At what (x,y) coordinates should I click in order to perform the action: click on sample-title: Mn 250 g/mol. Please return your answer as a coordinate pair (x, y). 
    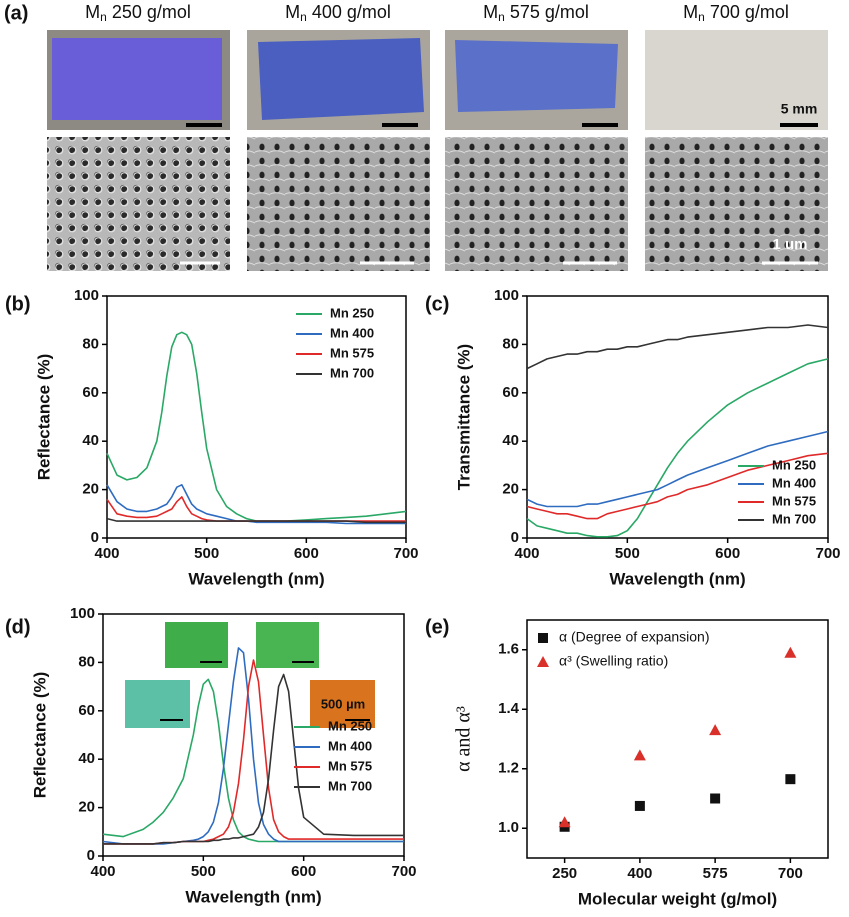
    Looking at the image, I should click on (138, 13).